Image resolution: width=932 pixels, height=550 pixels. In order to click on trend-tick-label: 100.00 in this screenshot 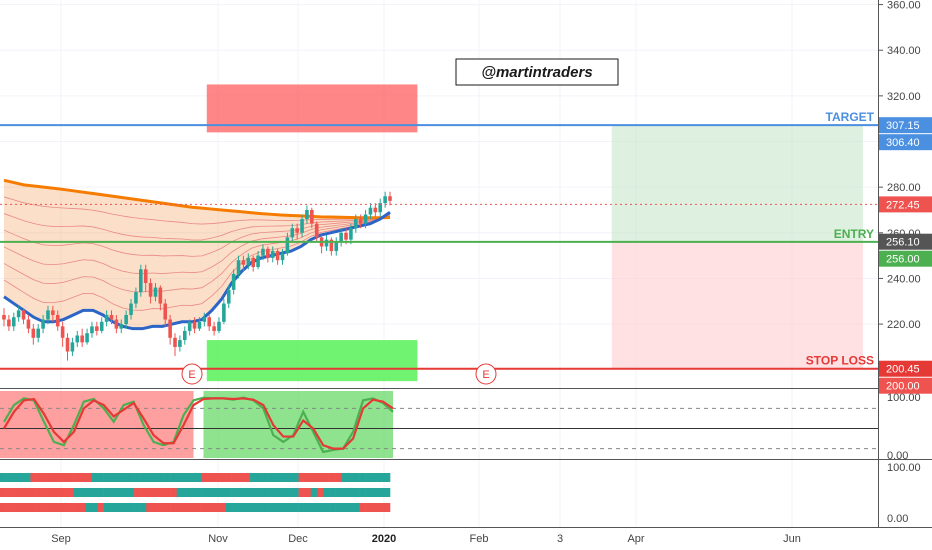, I will do `click(904, 468)`.